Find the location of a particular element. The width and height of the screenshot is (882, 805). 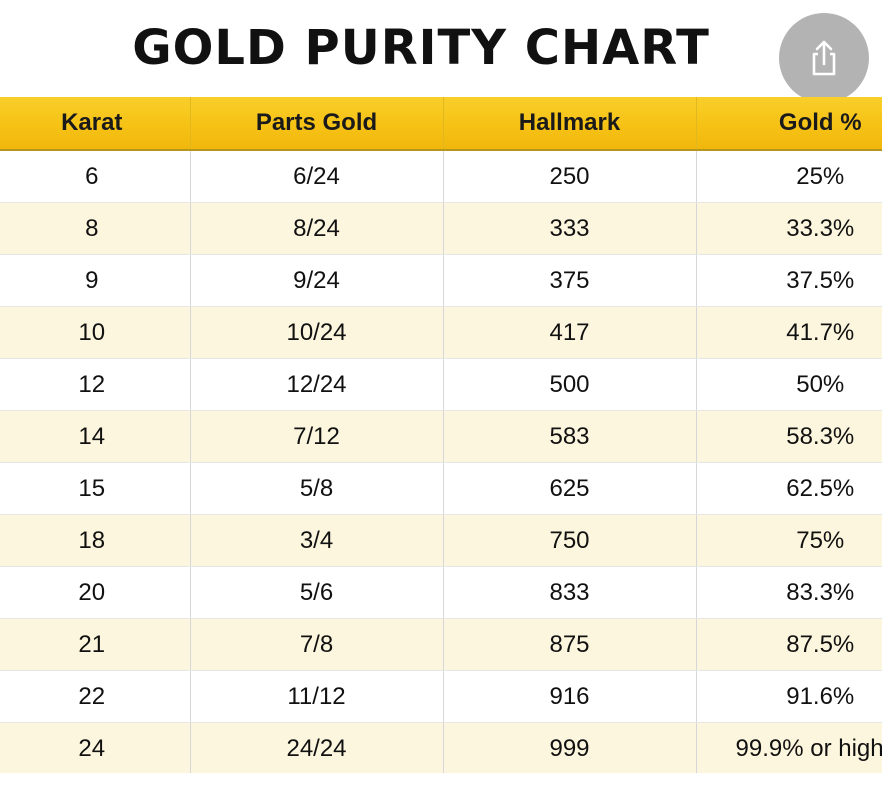

cell-karat: 18 is located at coordinates (95, 540).